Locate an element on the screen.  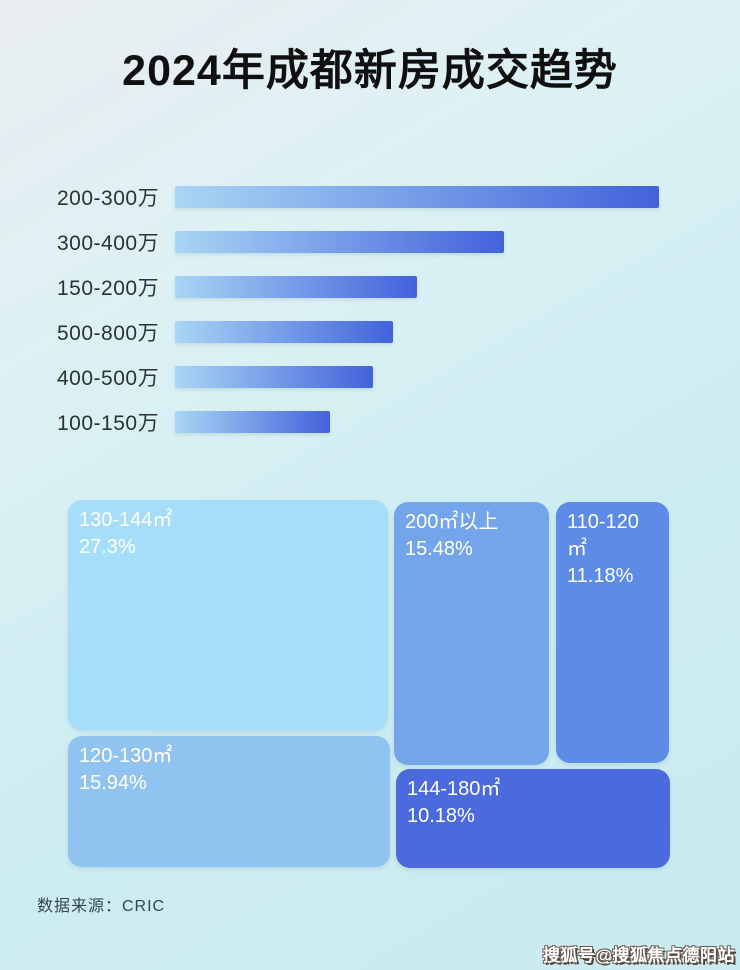
watermark: 搜狐号@搜狐焦点德阳站 is located at coordinates (638, 955).